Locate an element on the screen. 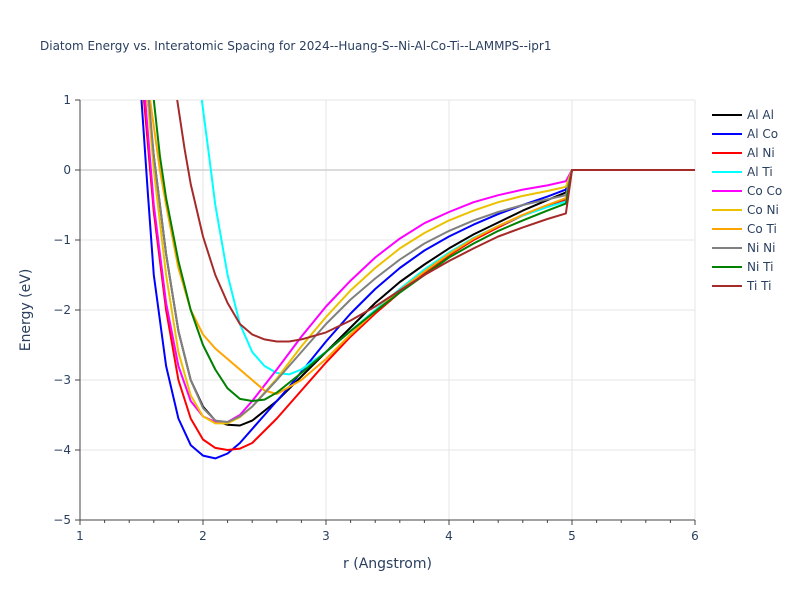 This screenshot has height=600, width=800. x-axis-title: r (Angstrom) is located at coordinates (387, 564).